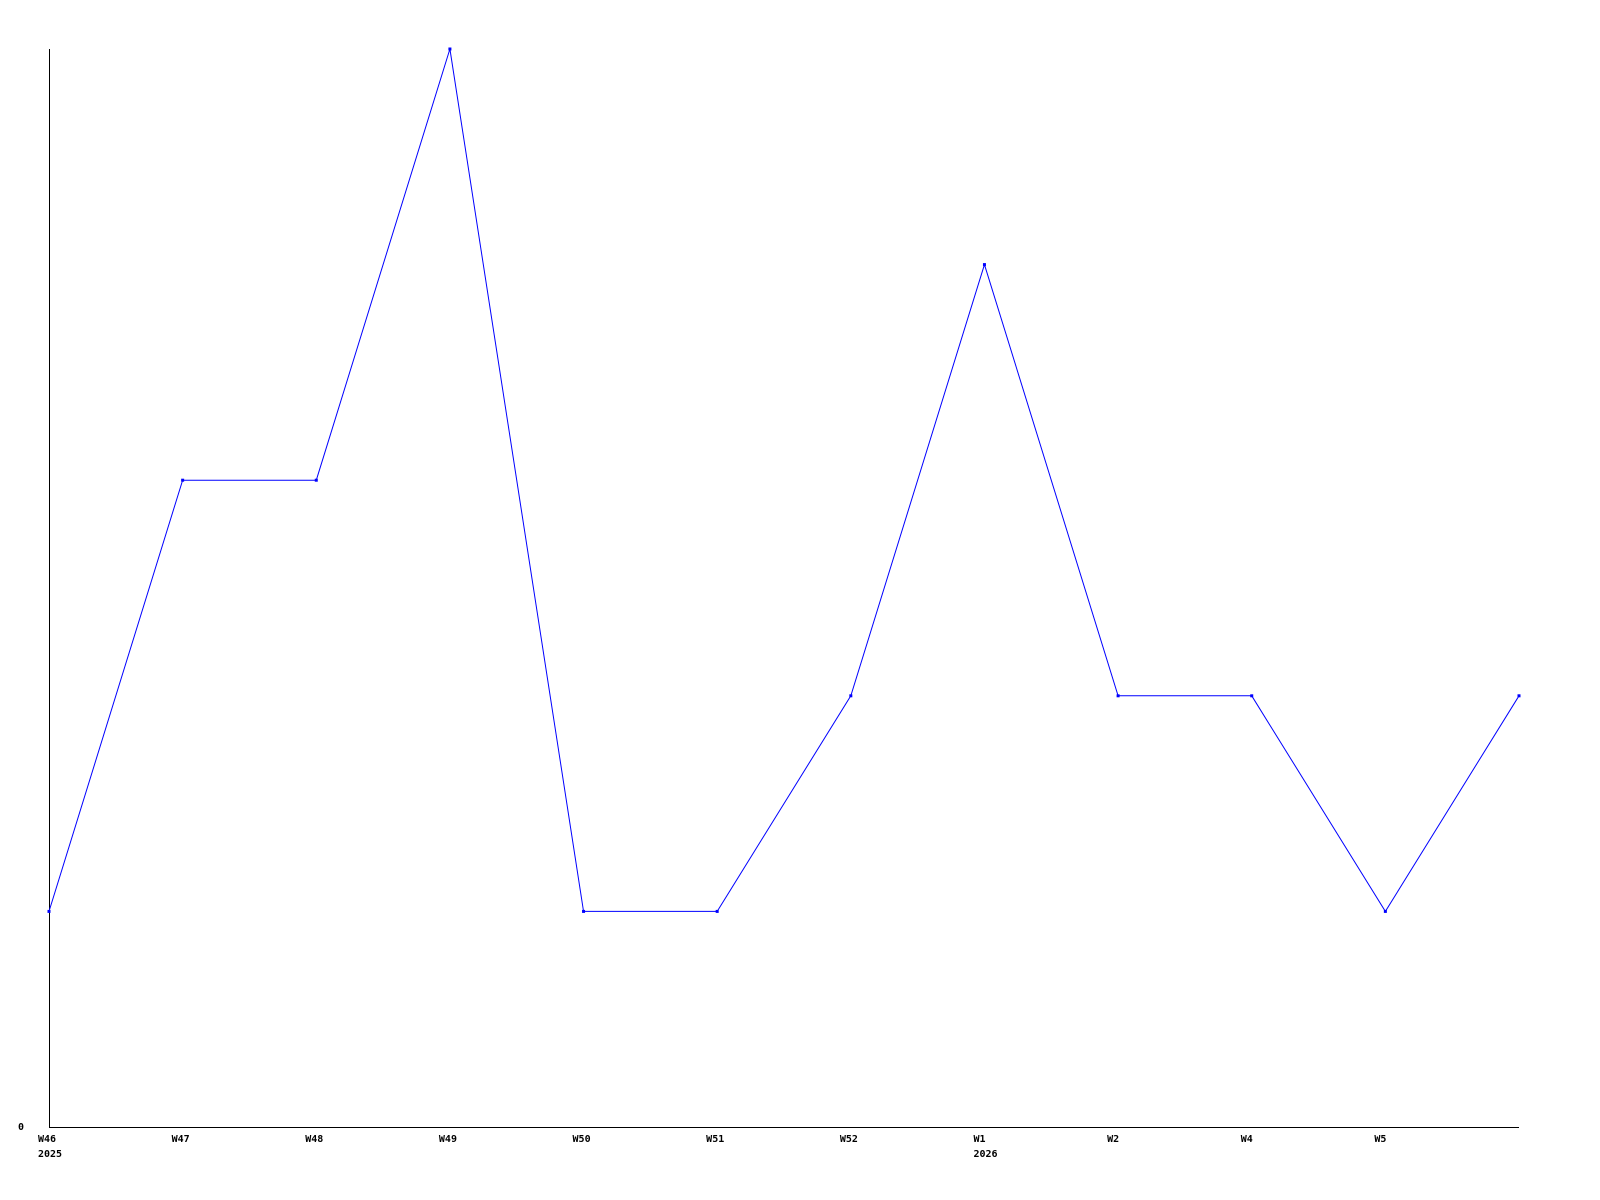 The width and height of the screenshot is (1600, 1200). What do you see at coordinates (715, 1139) in the screenshot?
I see `x-tick-label: W51` at bounding box center [715, 1139].